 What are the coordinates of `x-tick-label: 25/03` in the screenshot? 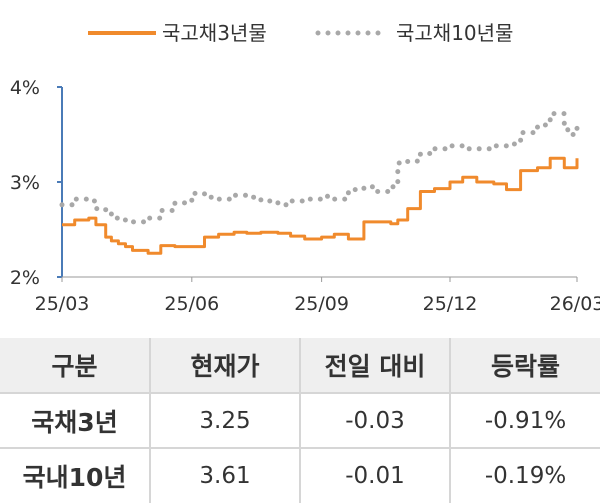 It's located at (62, 304).